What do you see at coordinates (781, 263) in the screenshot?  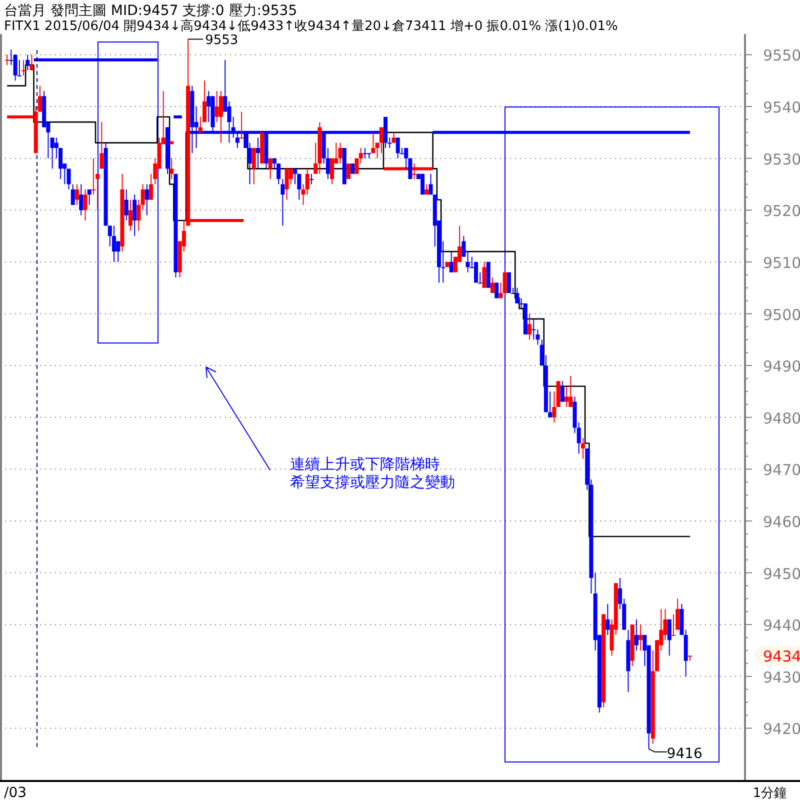 I see `y-tick-label: 9510` at bounding box center [781, 263].